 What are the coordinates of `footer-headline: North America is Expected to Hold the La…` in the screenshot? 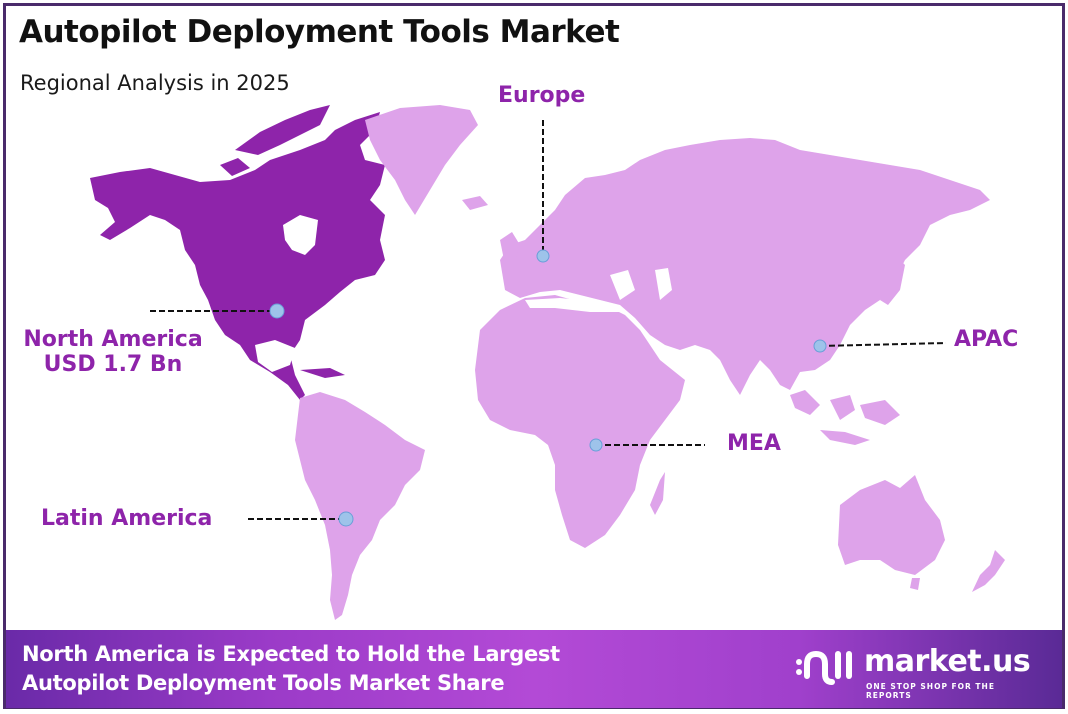 It's located at (291, 669).